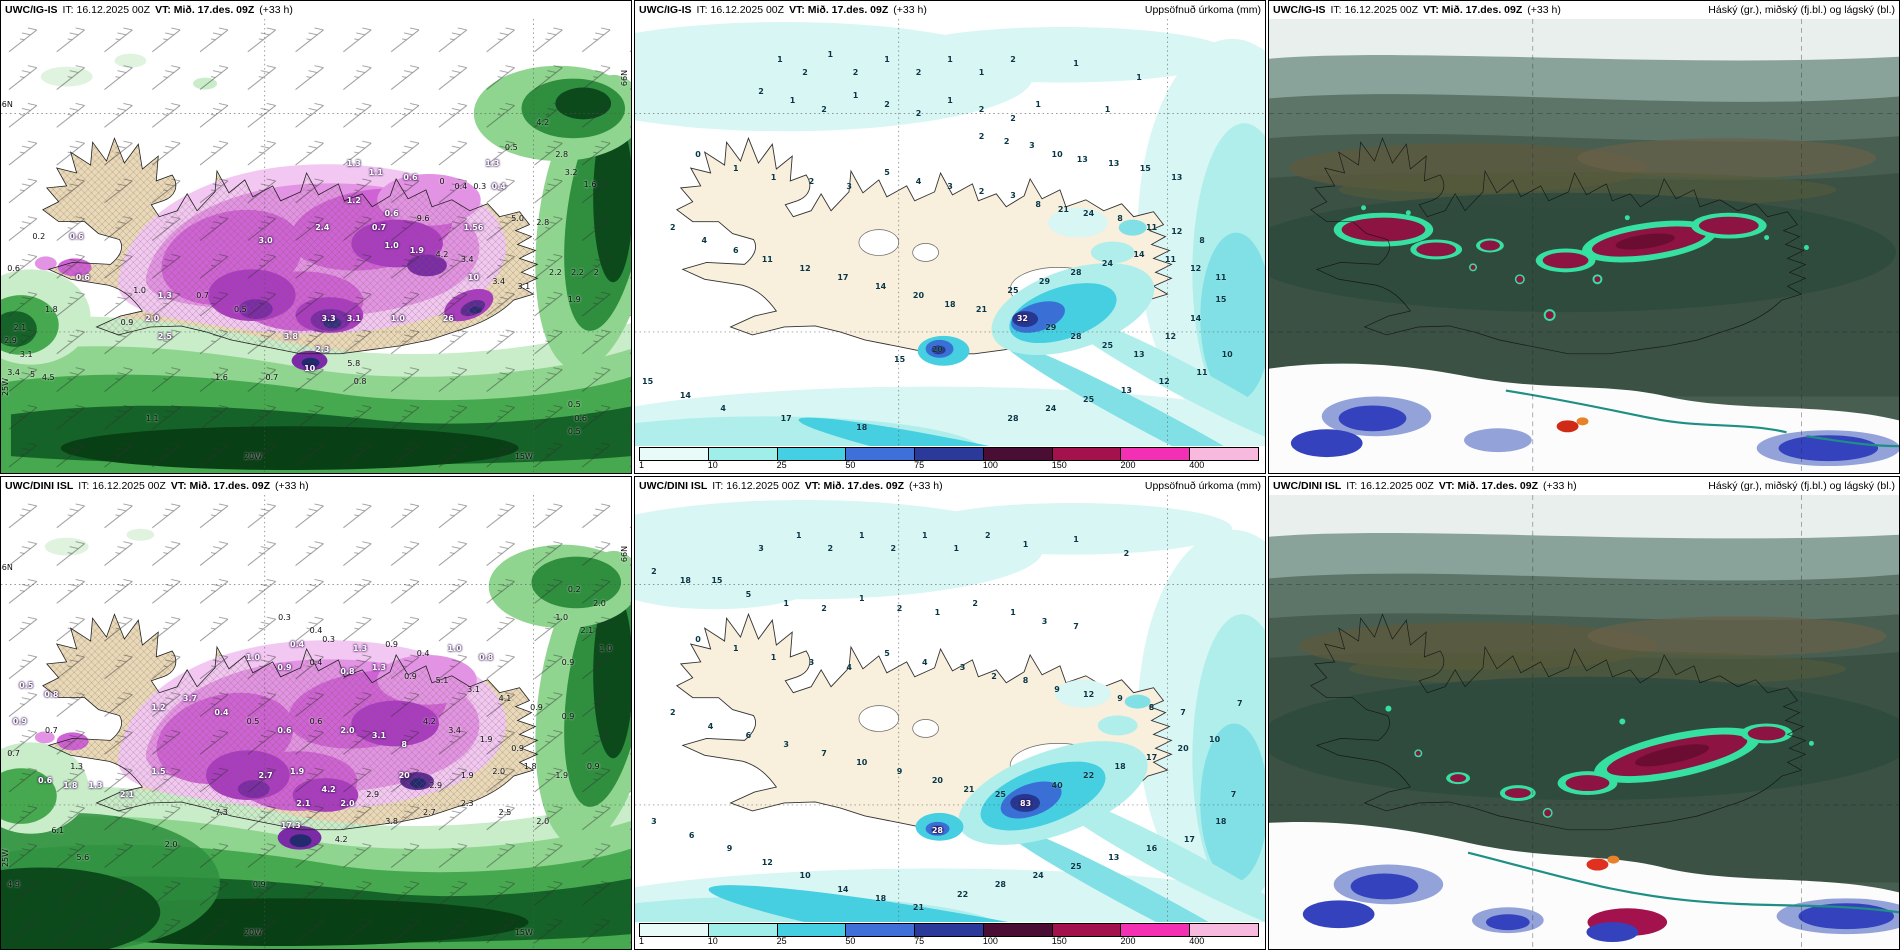 This screenshot has height=950, width=1900. What do you see at coordinates (881, 286) in the screenshot?
I see `map-value-label: 14` at bounding box center [881, 286].